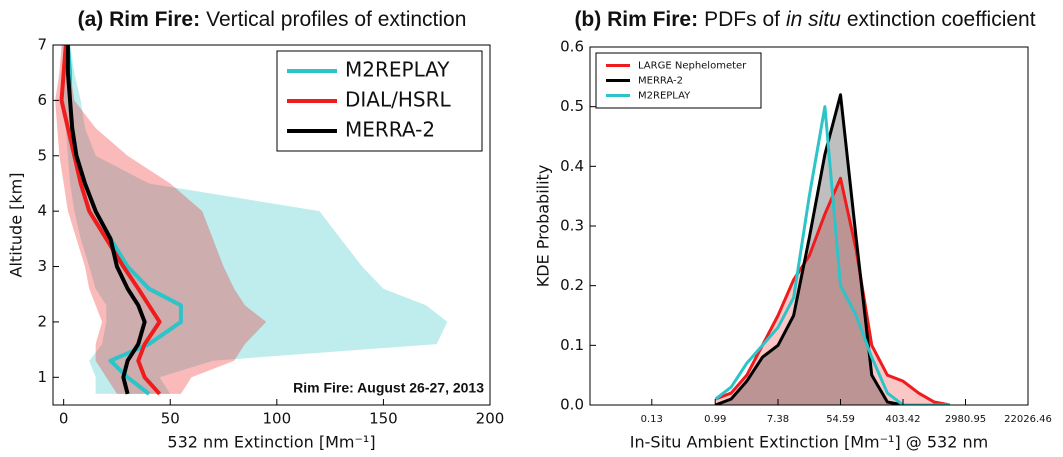 This screenshot has height=457, width=1063. I want to click on y-tick-label: 0.1, so click(572, 345).